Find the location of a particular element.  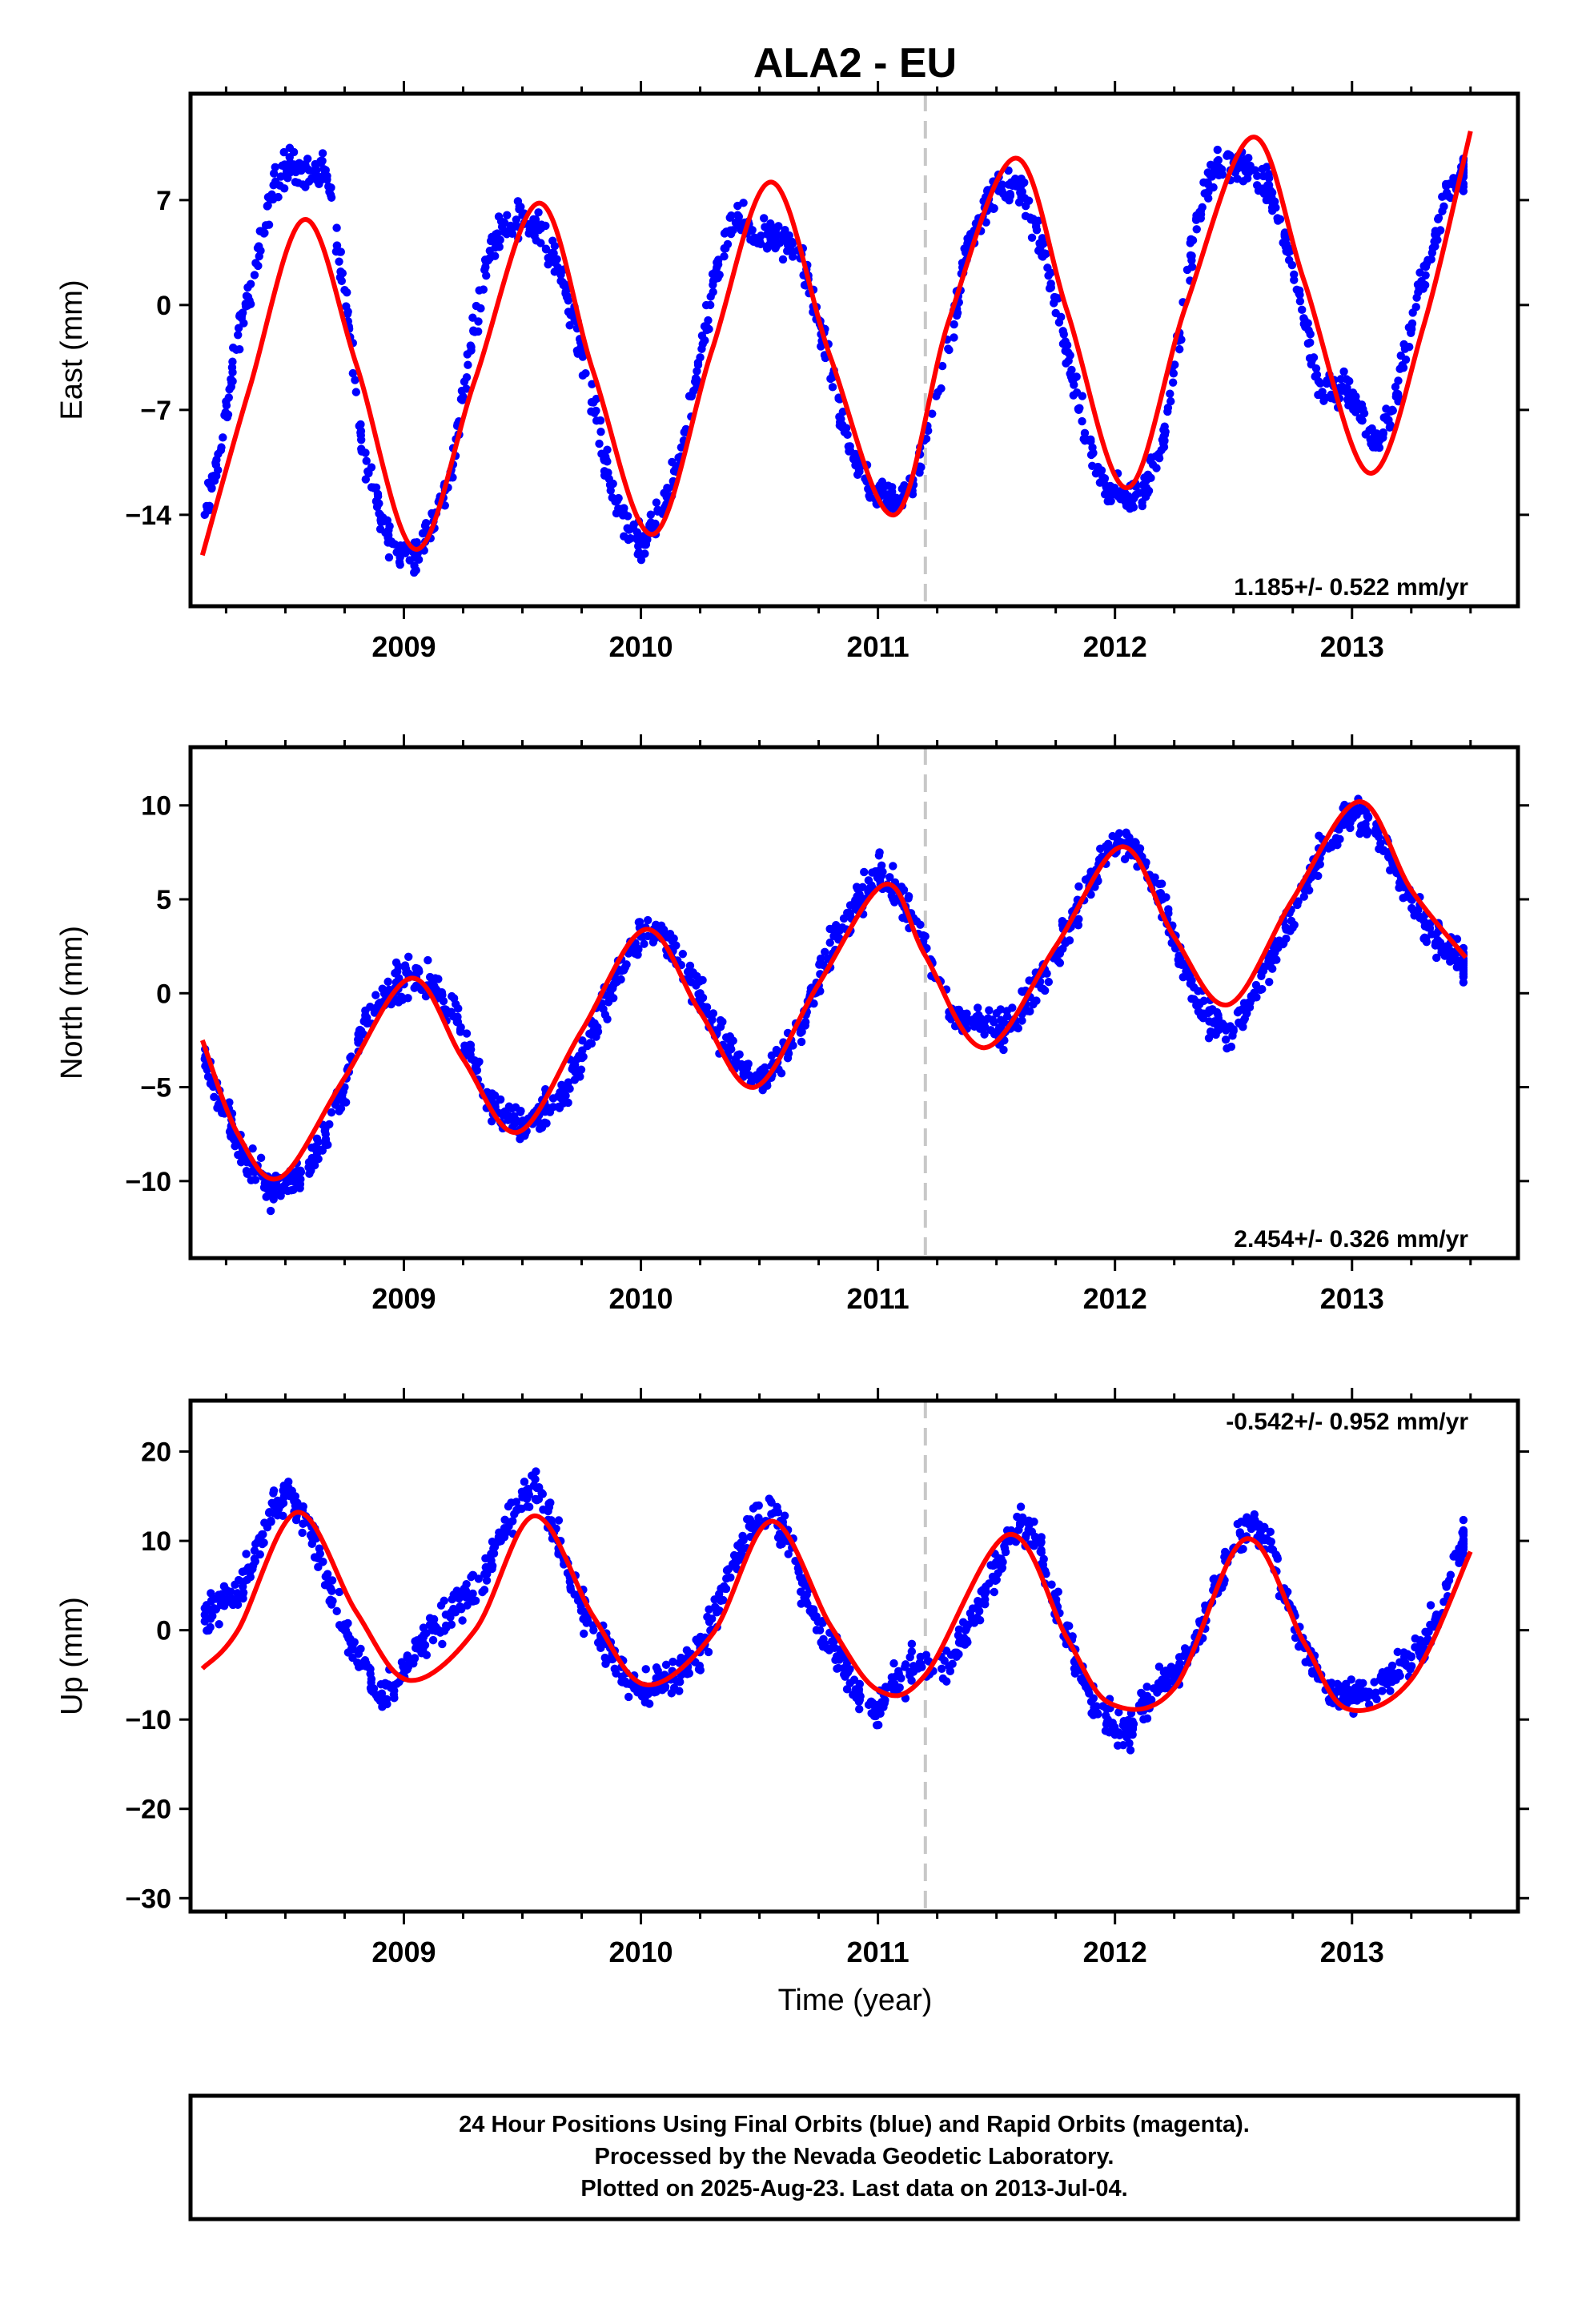

y-tick-label: 7 is located at coordinates (164, 201).